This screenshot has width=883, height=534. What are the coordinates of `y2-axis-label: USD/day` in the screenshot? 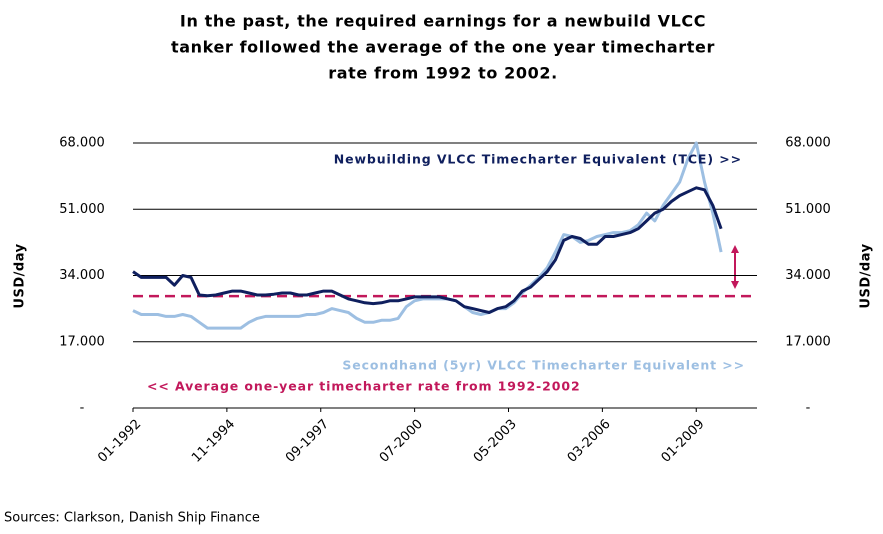 It's located at (866, 275).